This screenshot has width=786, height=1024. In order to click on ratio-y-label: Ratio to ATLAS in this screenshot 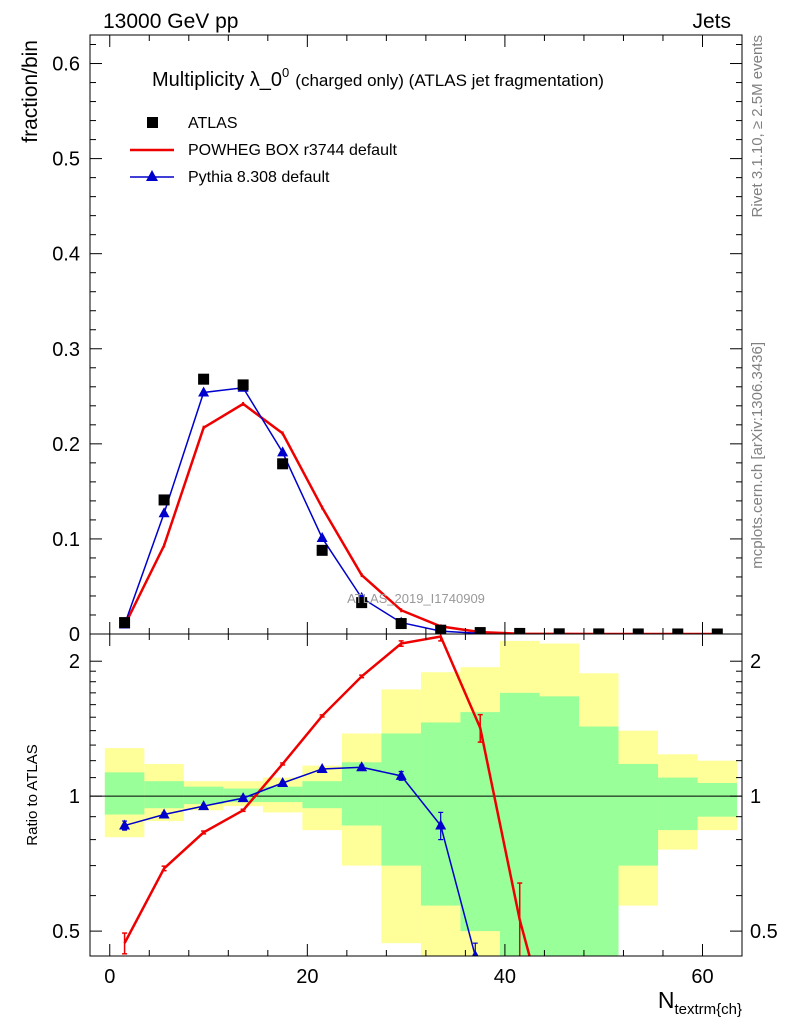, I will do `click(32, 794)`.